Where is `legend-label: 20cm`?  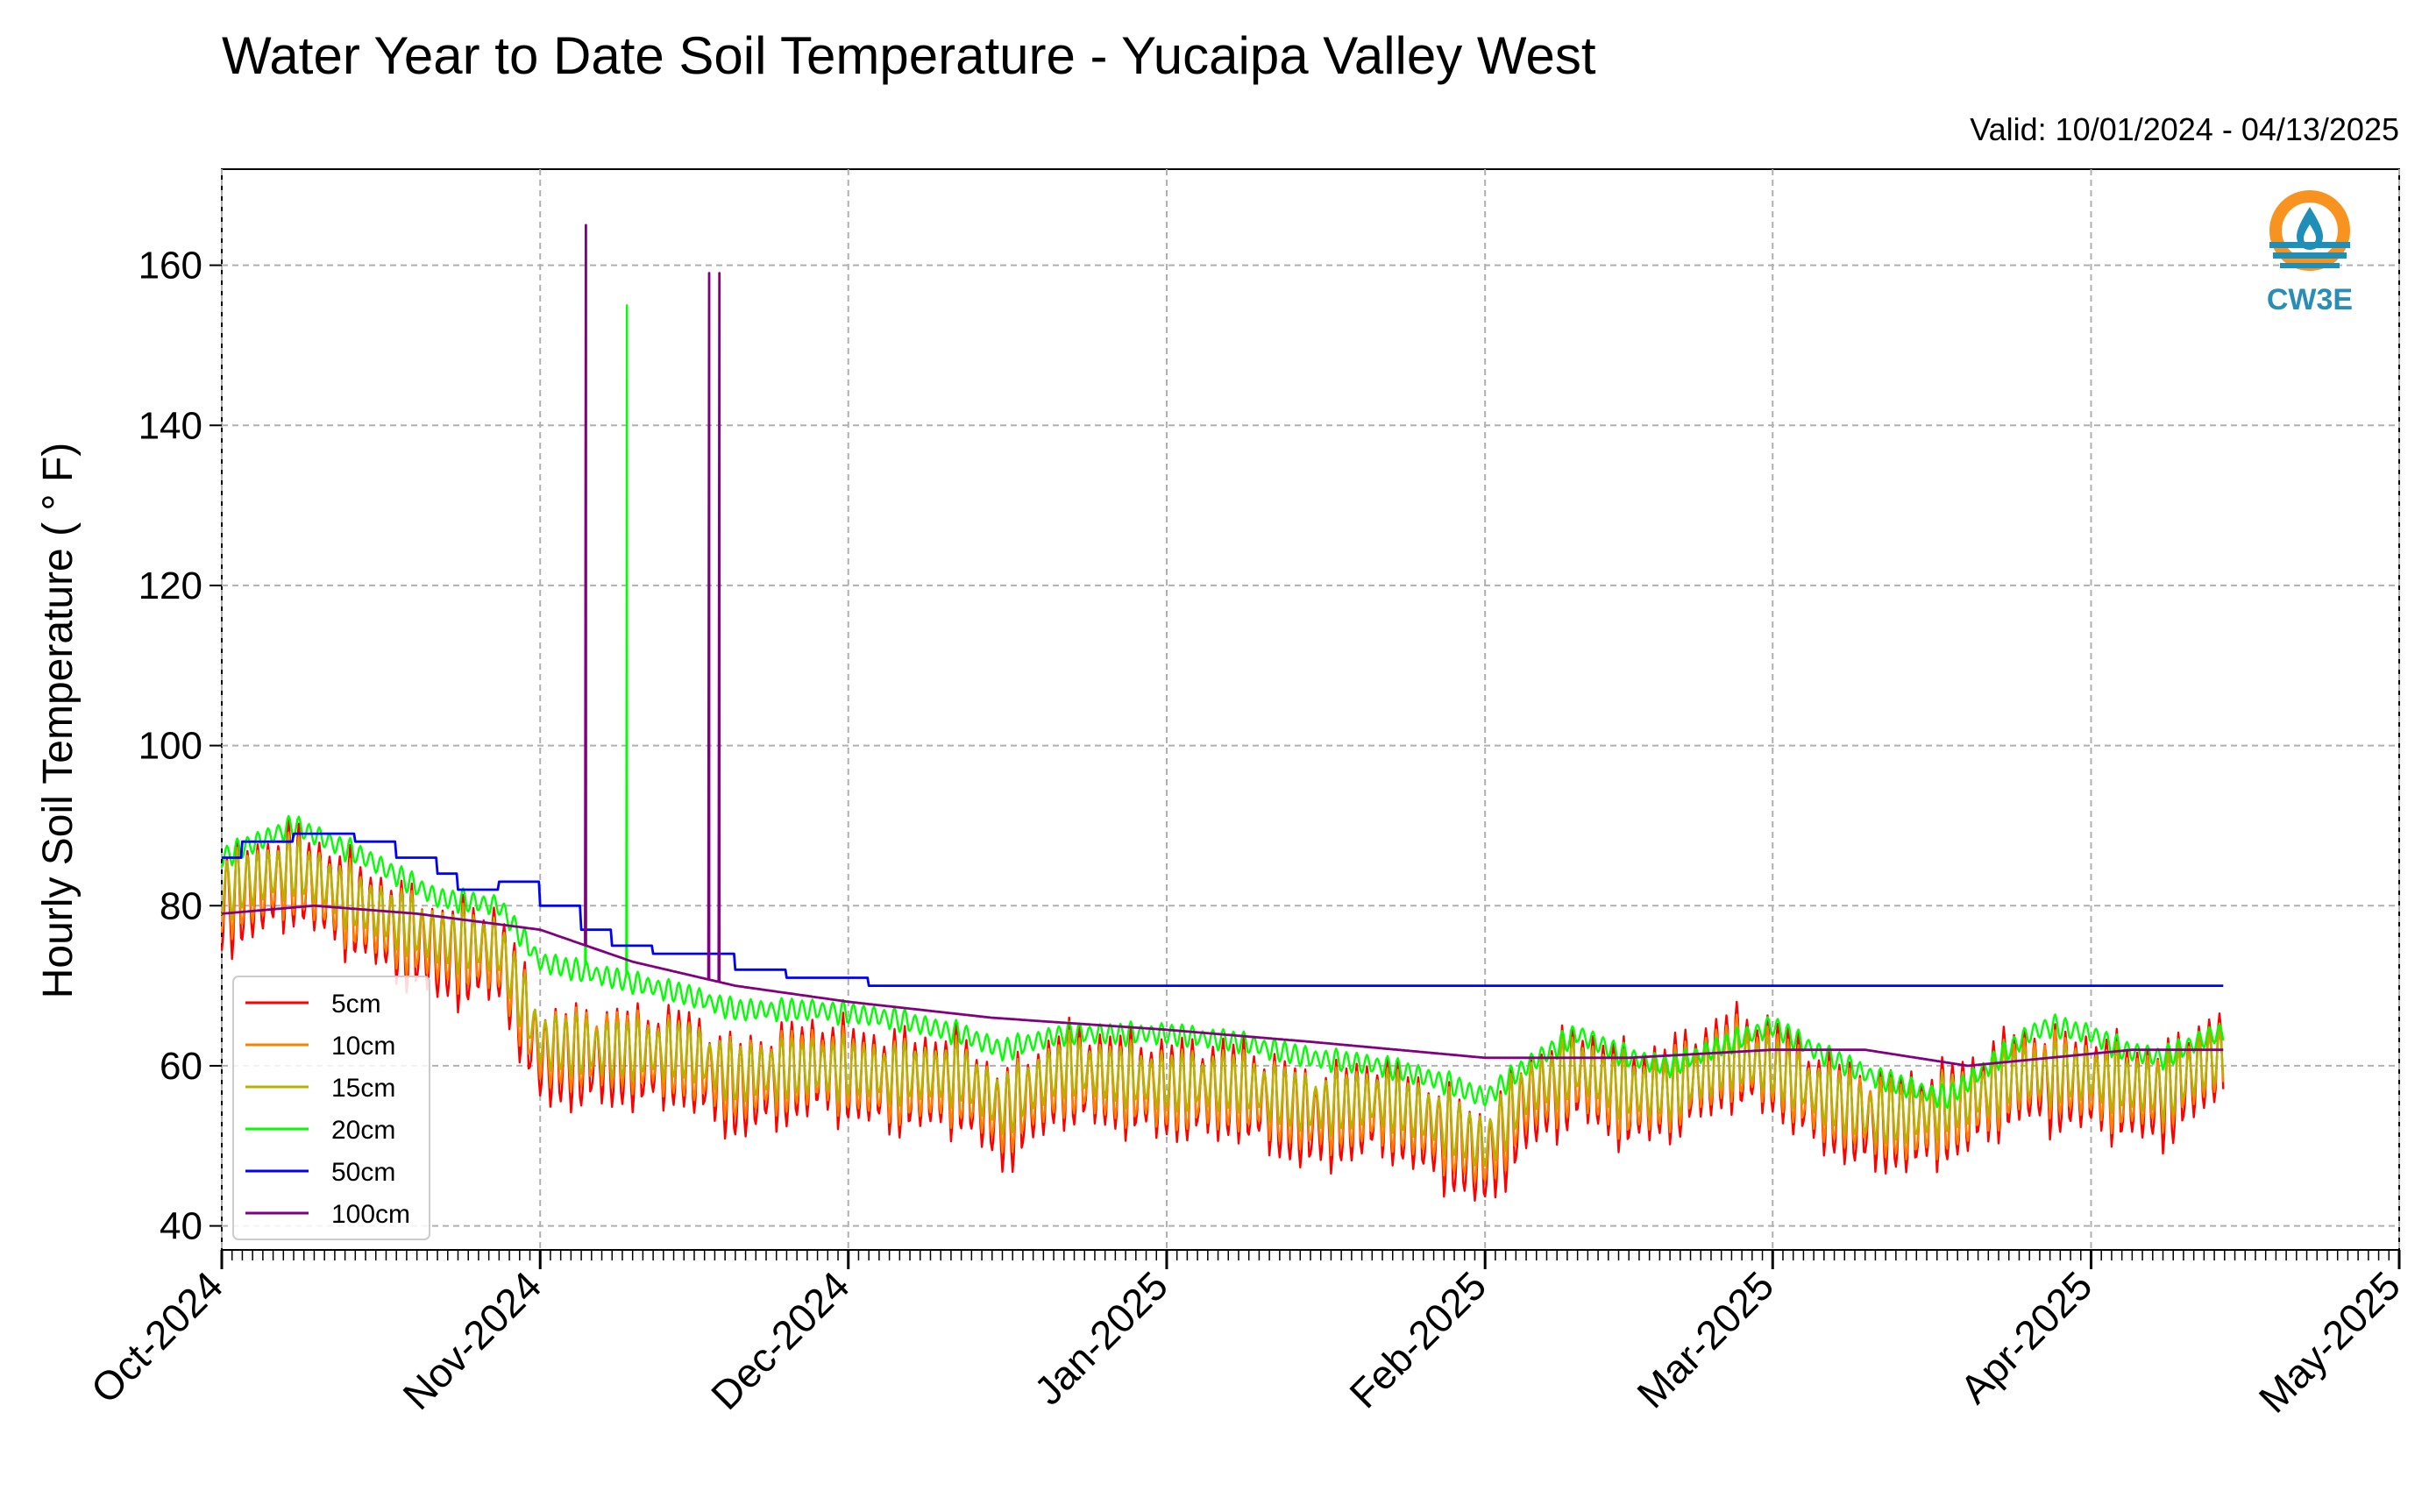 legend-label: 20cm is located at coordinates (363, 1130).